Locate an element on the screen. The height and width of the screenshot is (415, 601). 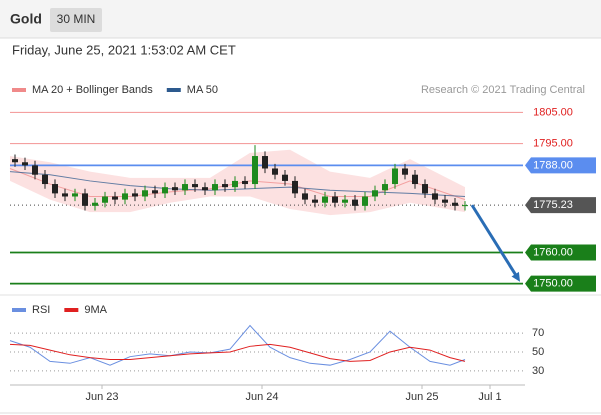
forecast-arrowhead is located at coordinates (515, 276).